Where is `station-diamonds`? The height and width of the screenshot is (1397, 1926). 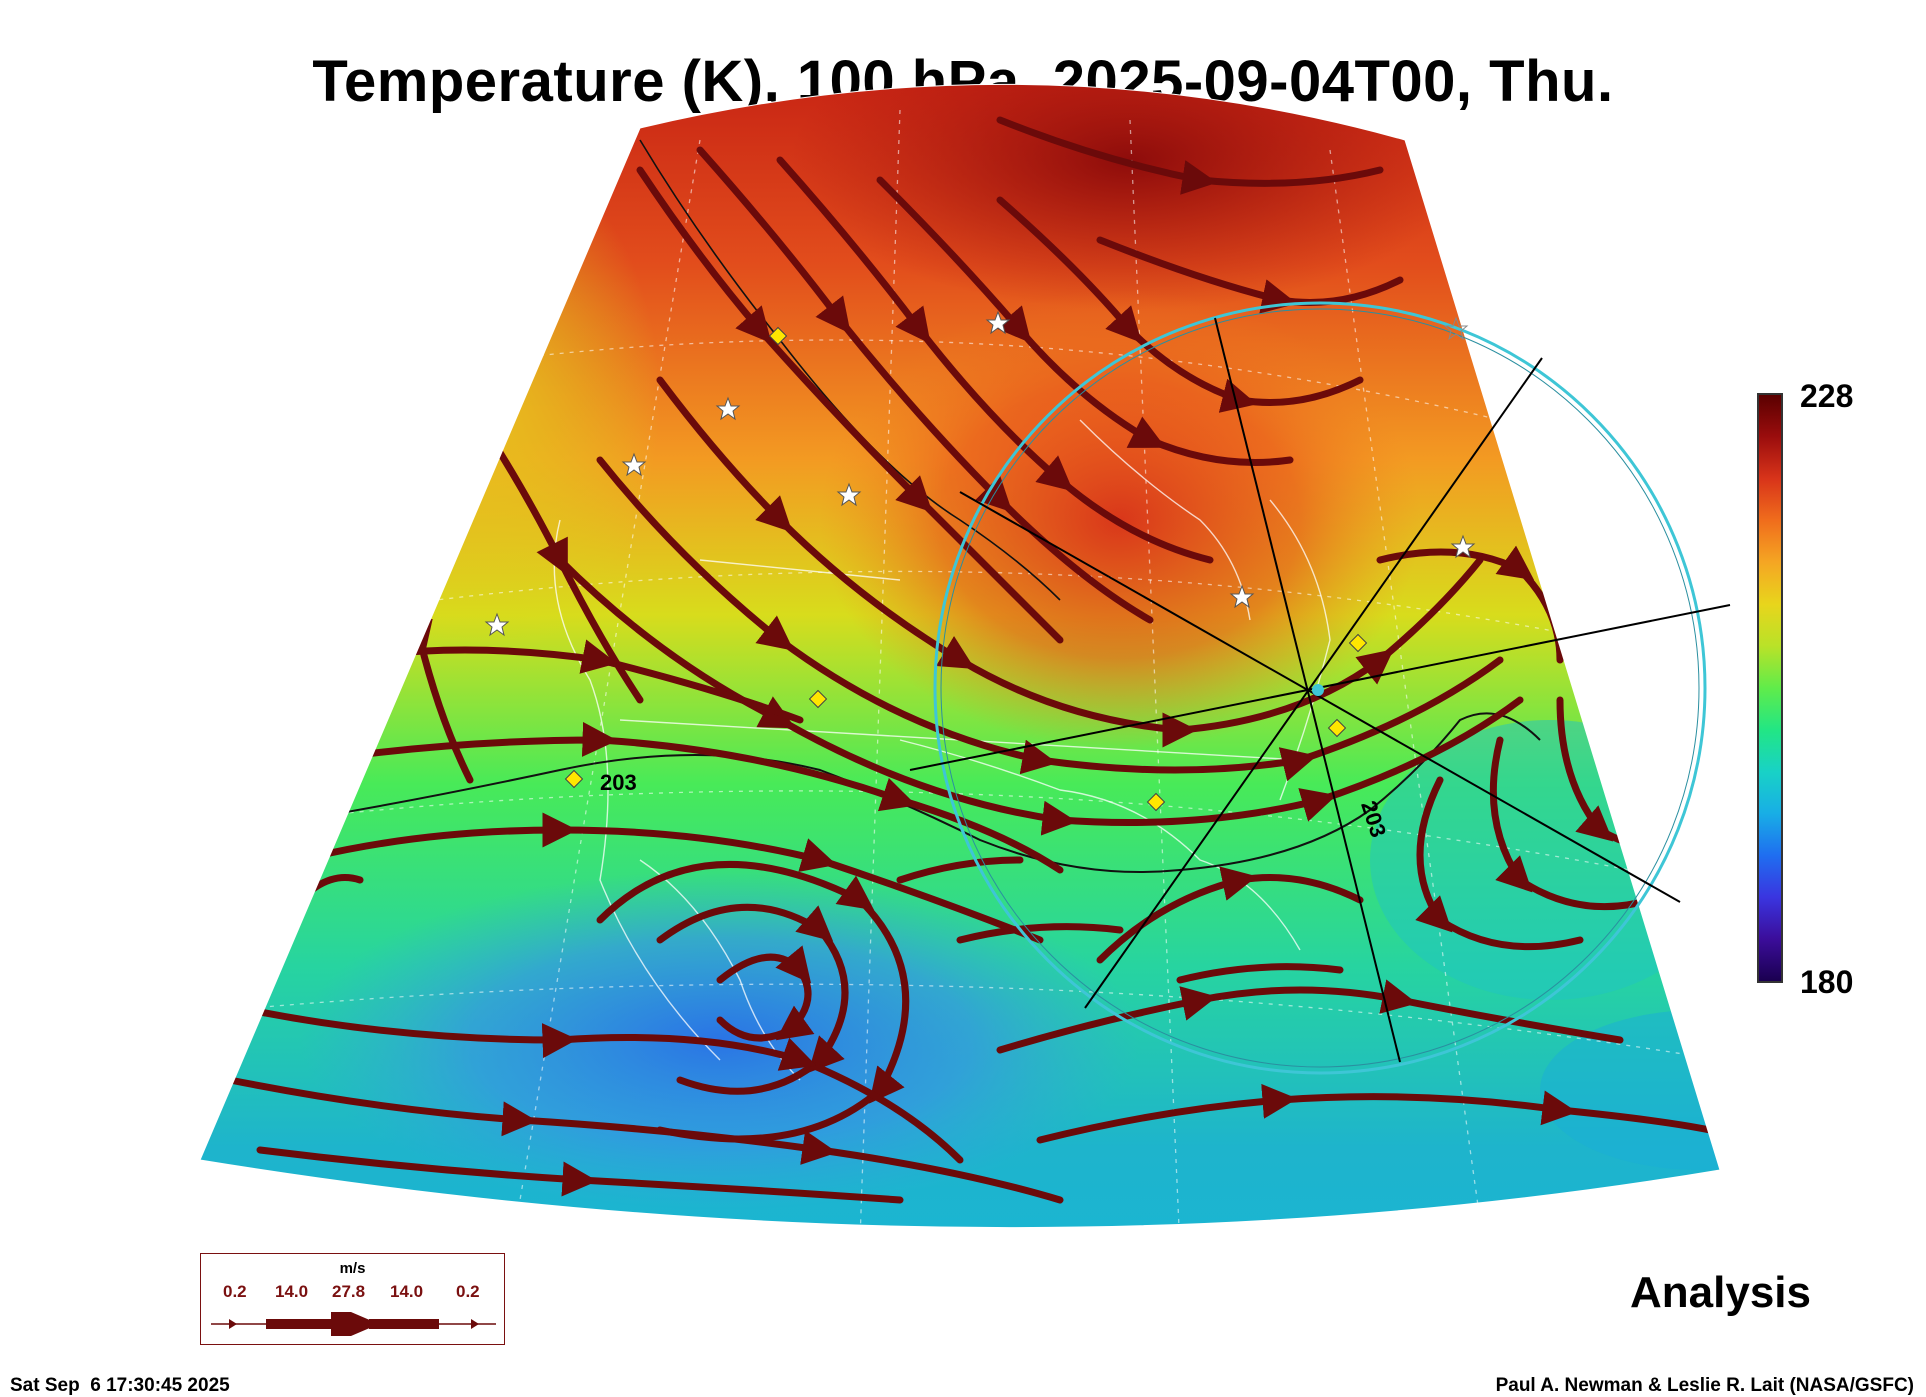 station-diamonds is located at coordinates (966, 569).